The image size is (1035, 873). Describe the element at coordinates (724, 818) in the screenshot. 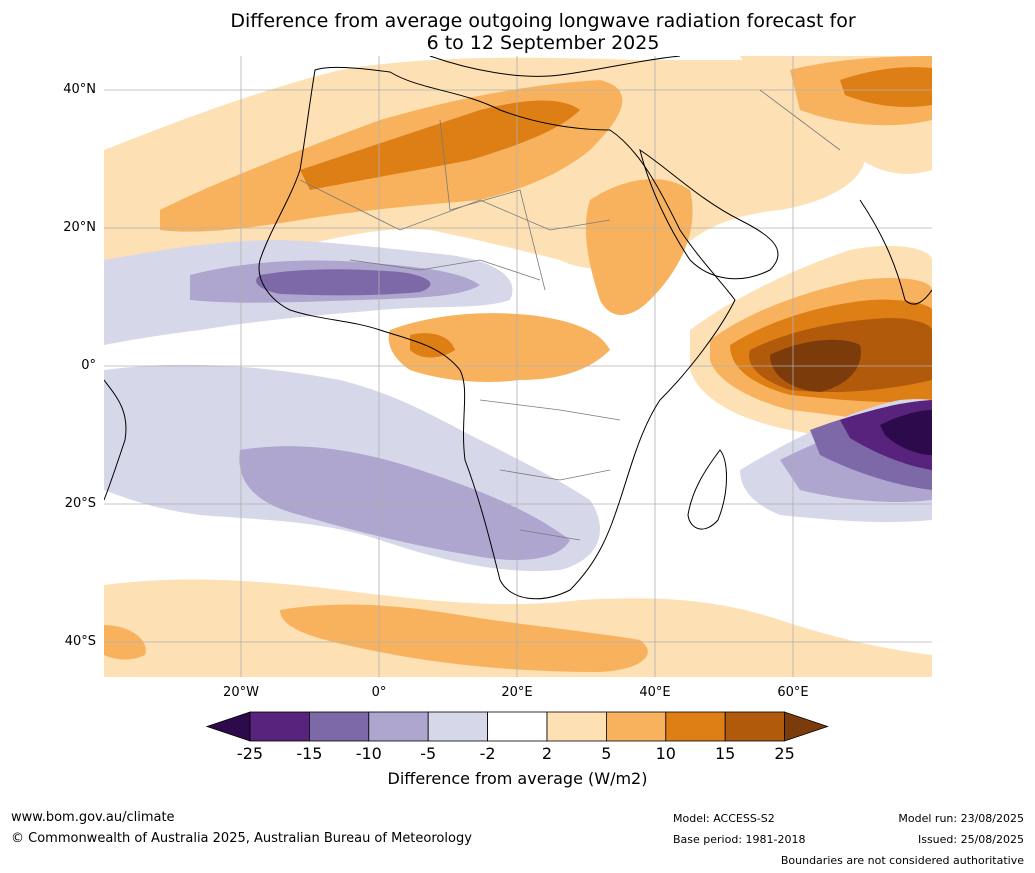

I see `footer-model: Model: ACCESS-S2` at that location.